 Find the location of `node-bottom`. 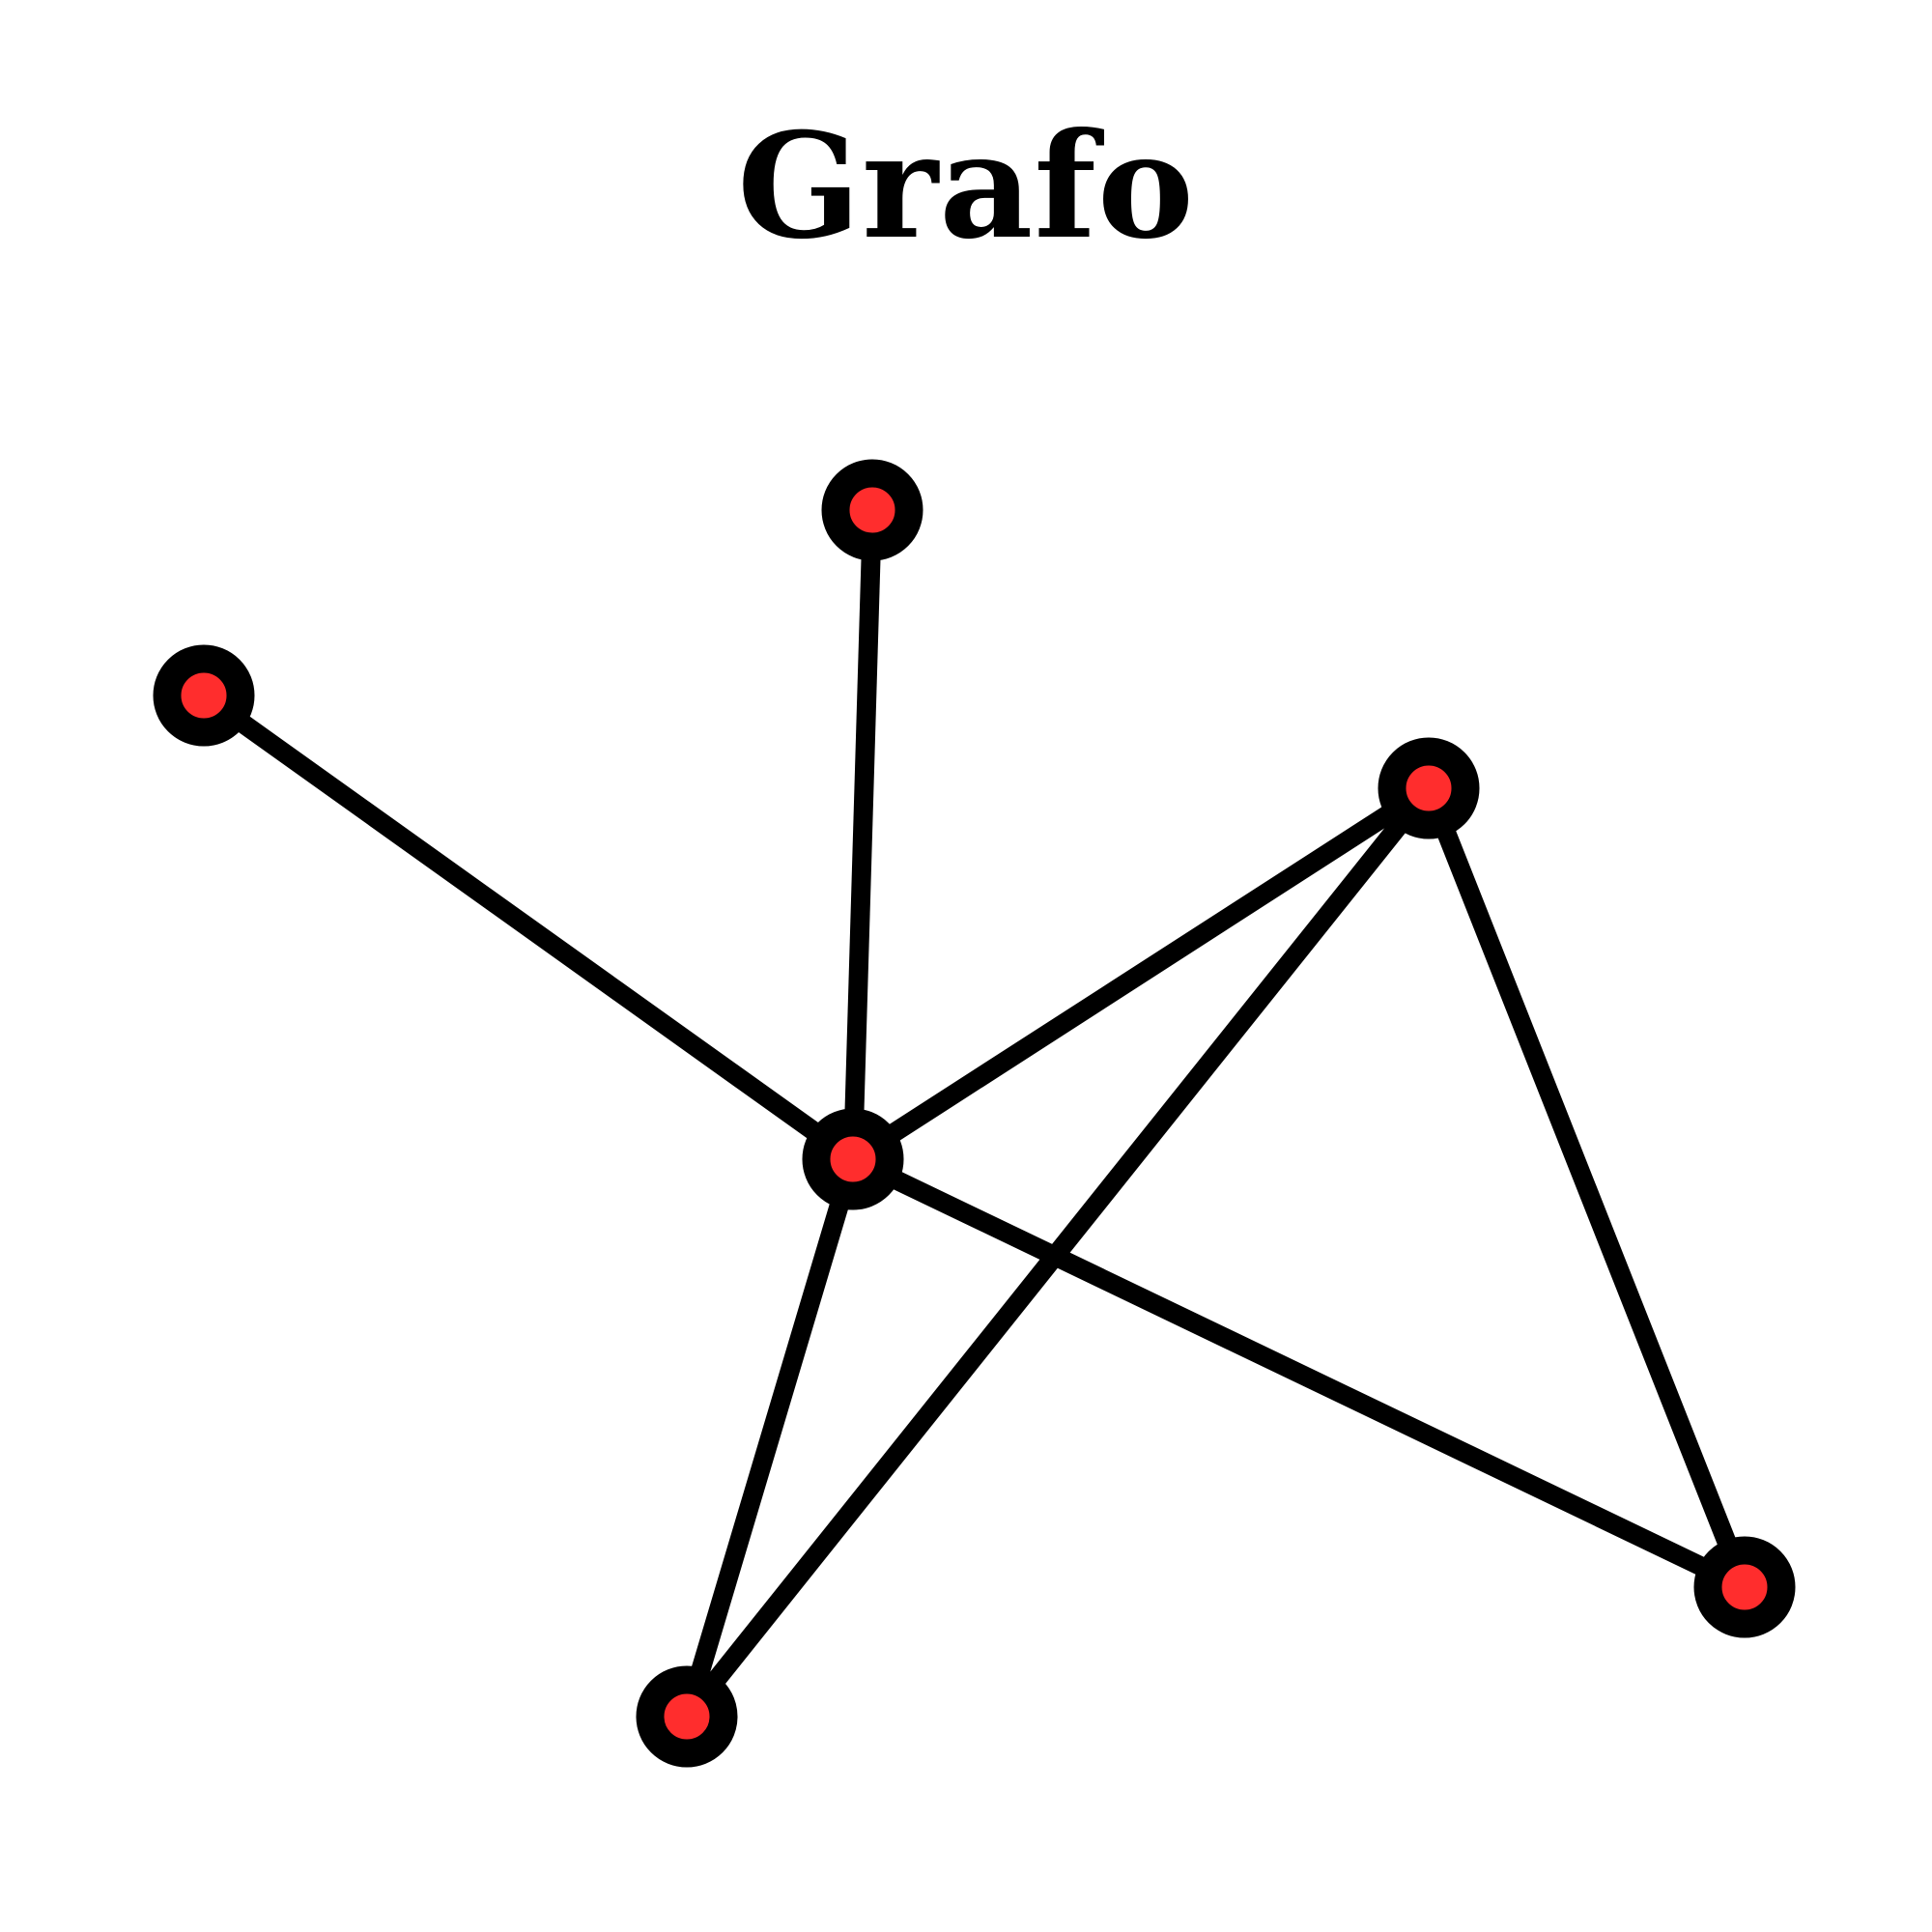

node-bottom is located at coordinates (687, 1716).